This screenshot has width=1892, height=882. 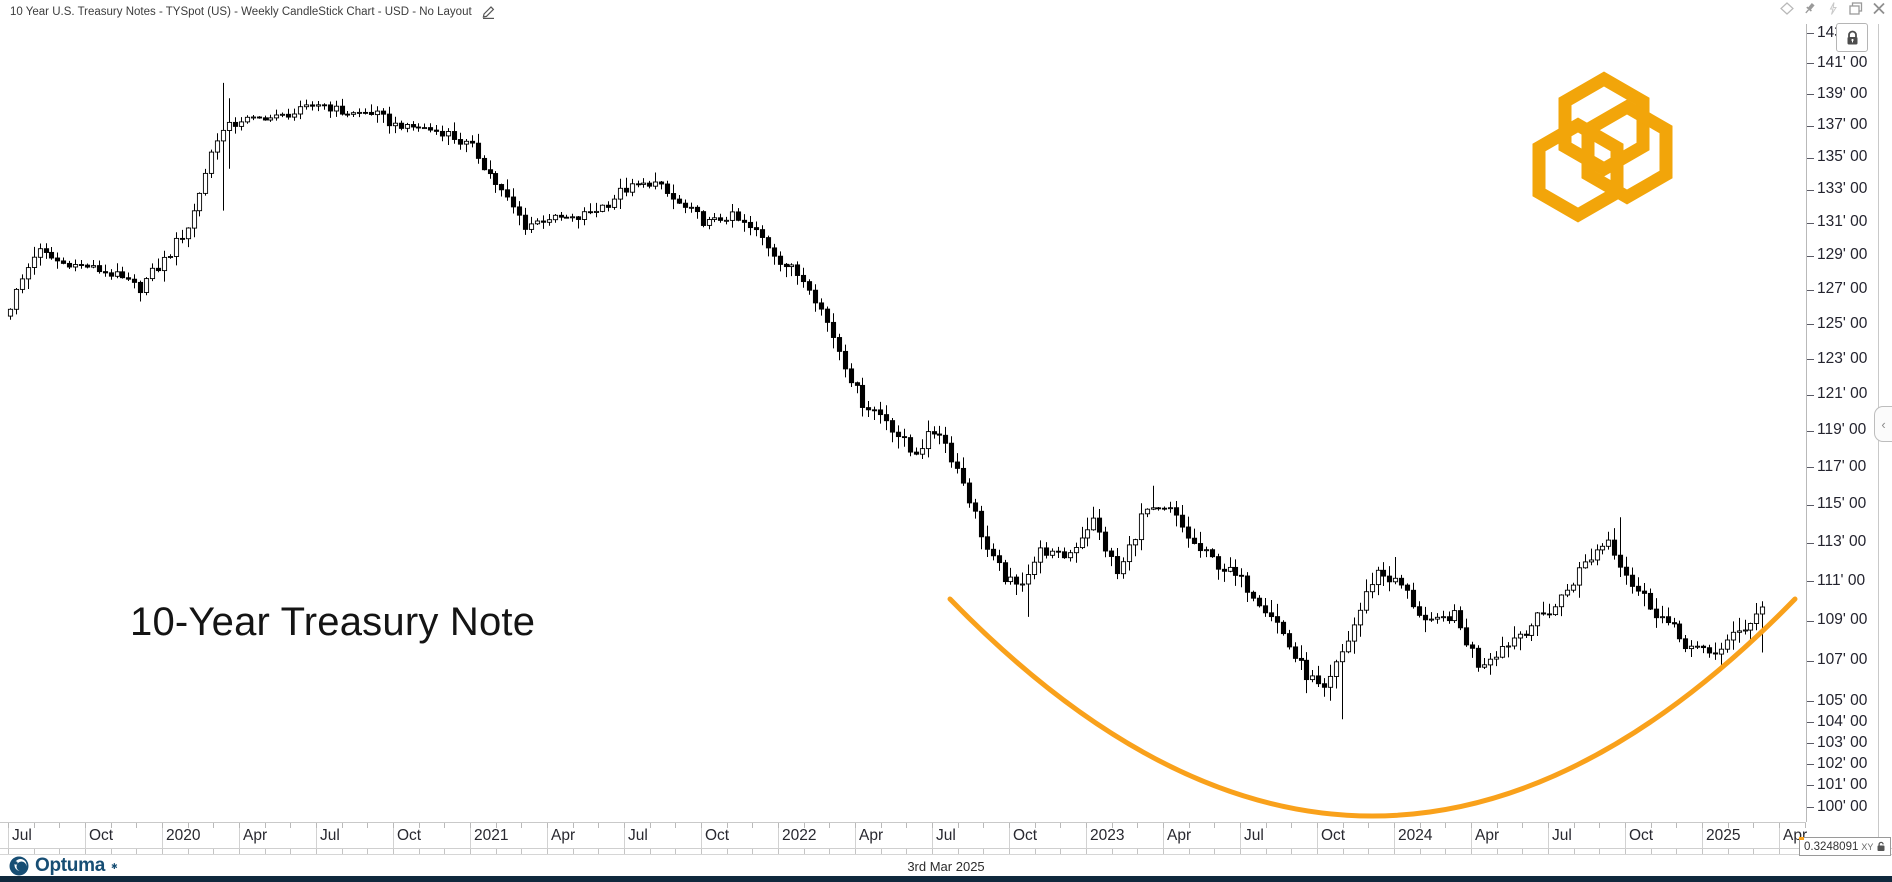 I want to click on date-label: Apr, so click(x=1179, y=835).